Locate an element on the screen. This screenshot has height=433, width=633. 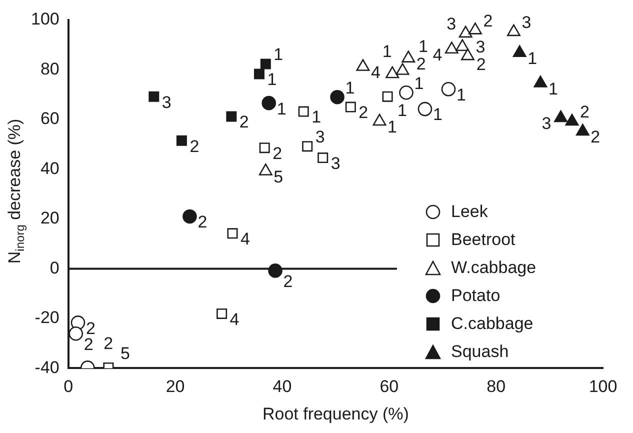
x-tick-label: 40 is located at coordinates (282, 386).